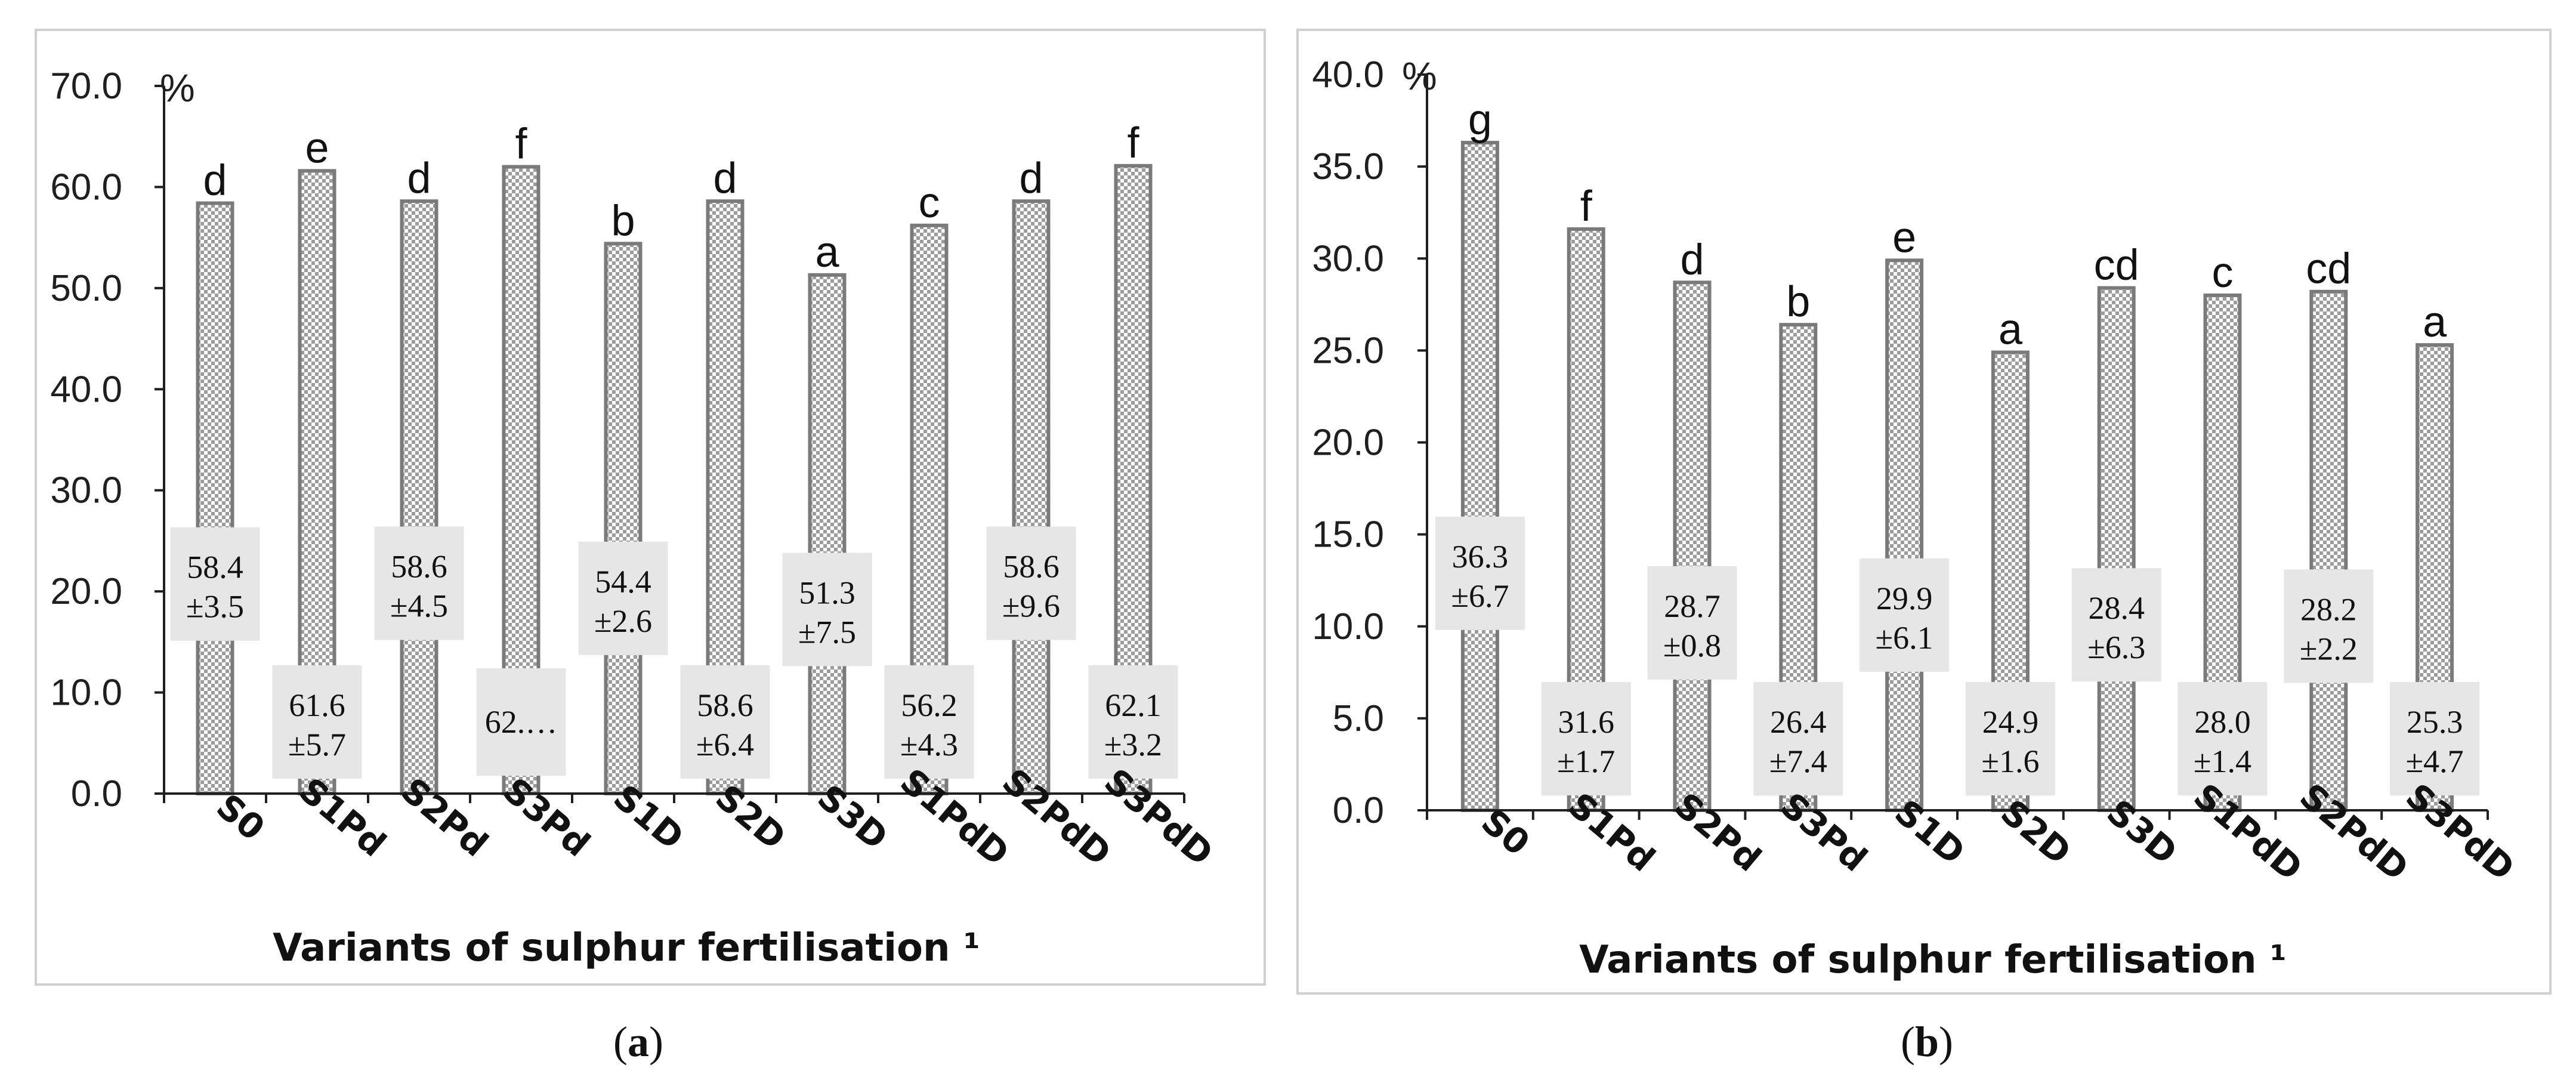 Image resolution: width=2576 pixels, height=1077 pixels. I want to click on panel-a-bar-S2PdD, so click(1031, 497).